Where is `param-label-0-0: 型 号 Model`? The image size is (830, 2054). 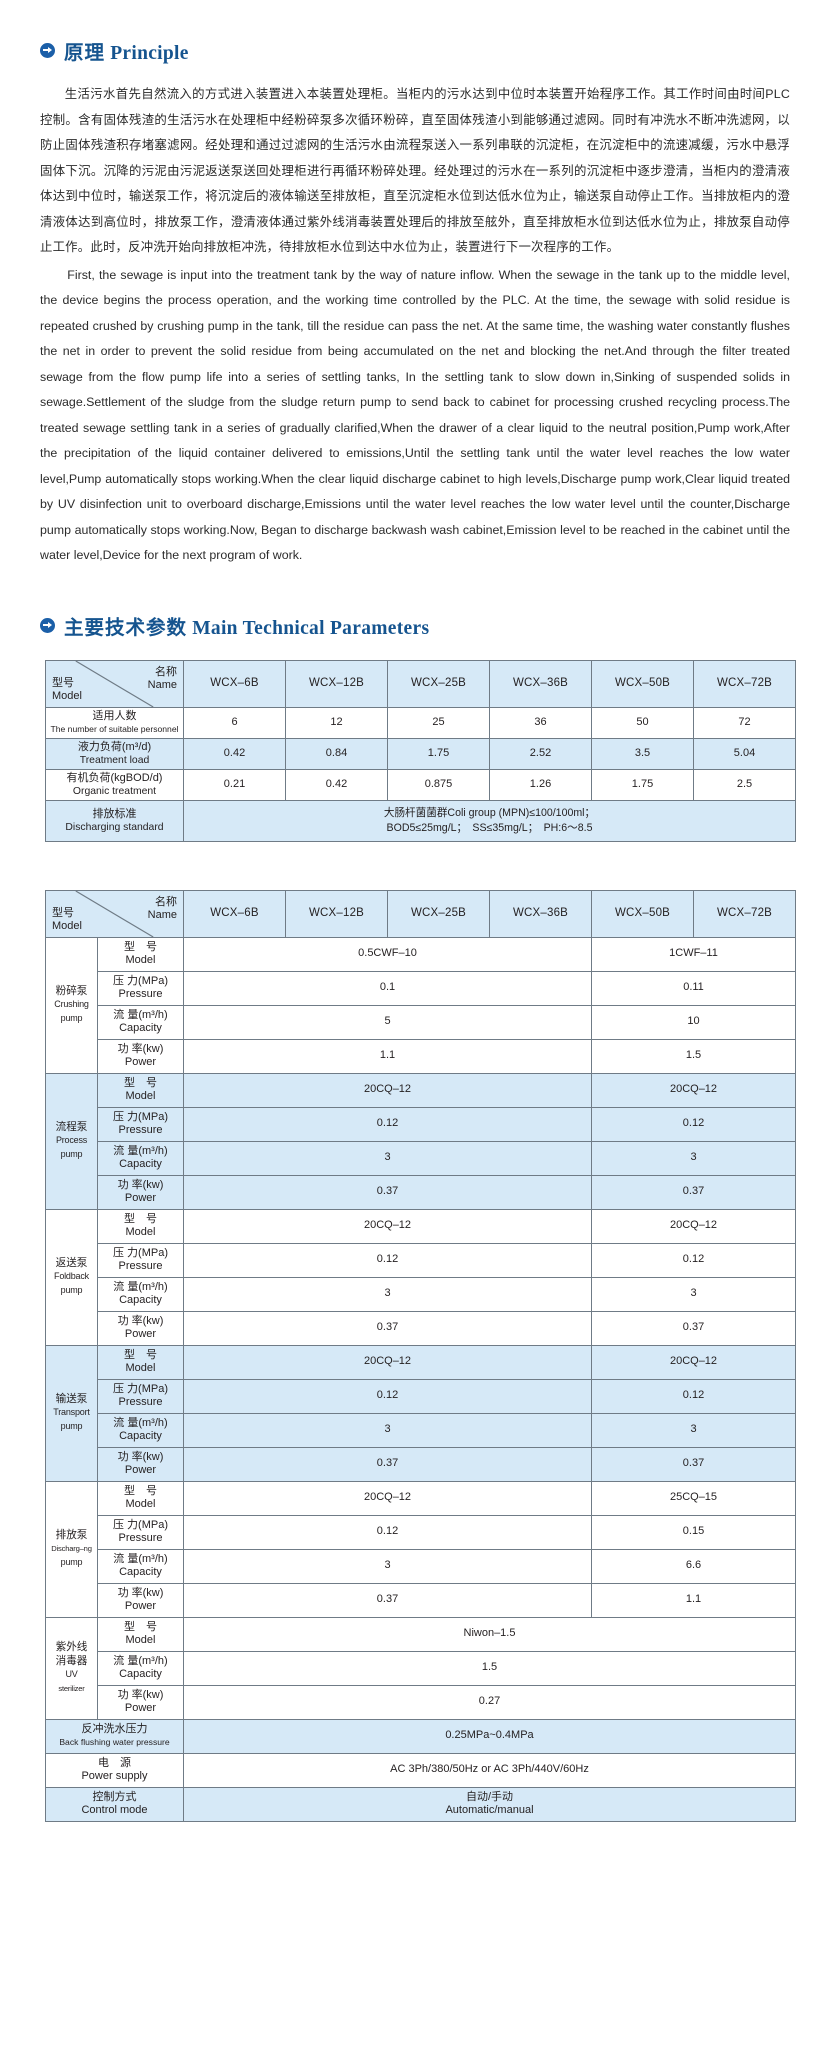 param-label-0-0: 型 号 Model is located at coordinates (140, 954).